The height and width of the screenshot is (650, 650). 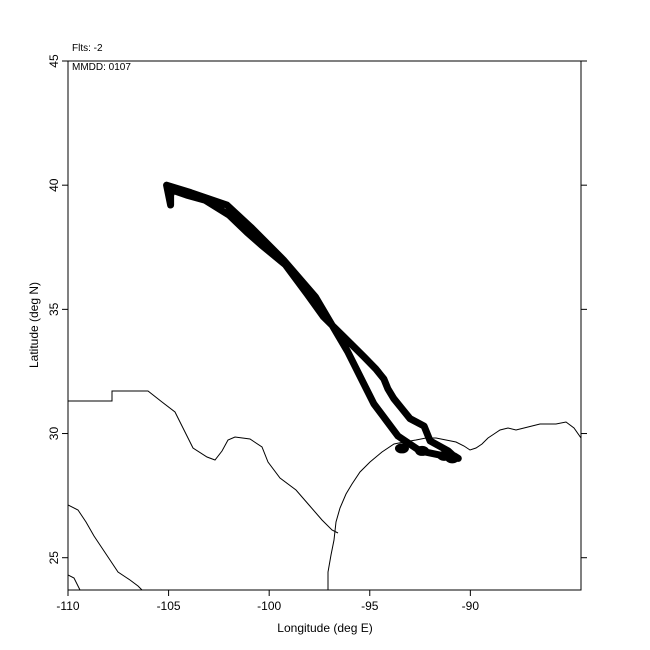 What do you see at coordinates (324, 628) in the screenshot?
I see `x-axis-title: Longitude (deg E)` at bounding box center [324, 628].